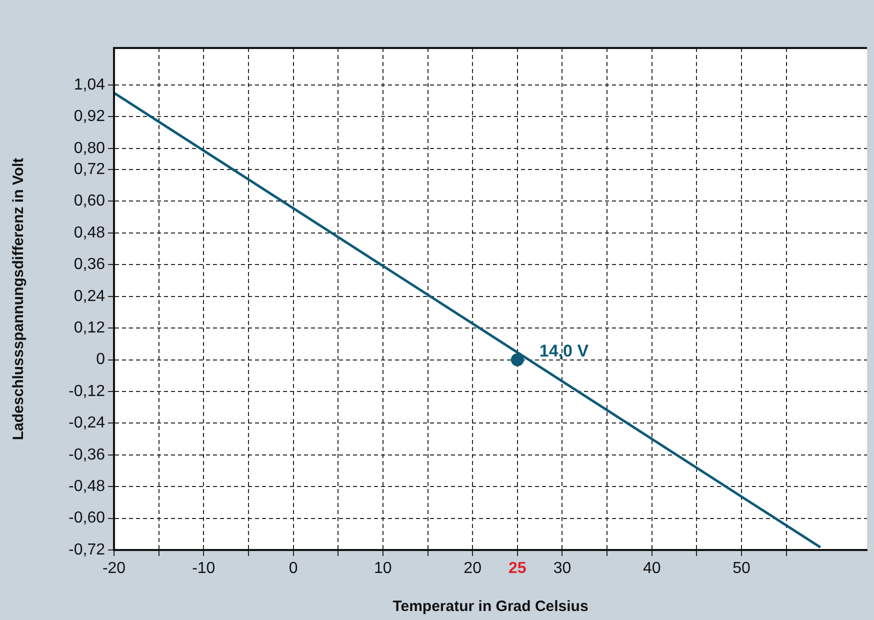 The width and height of the screenshot is (874, 620). Describe the element at coordinates (87, 455) in the screenshot. I see `y-tick-label: -0,36` at that location.